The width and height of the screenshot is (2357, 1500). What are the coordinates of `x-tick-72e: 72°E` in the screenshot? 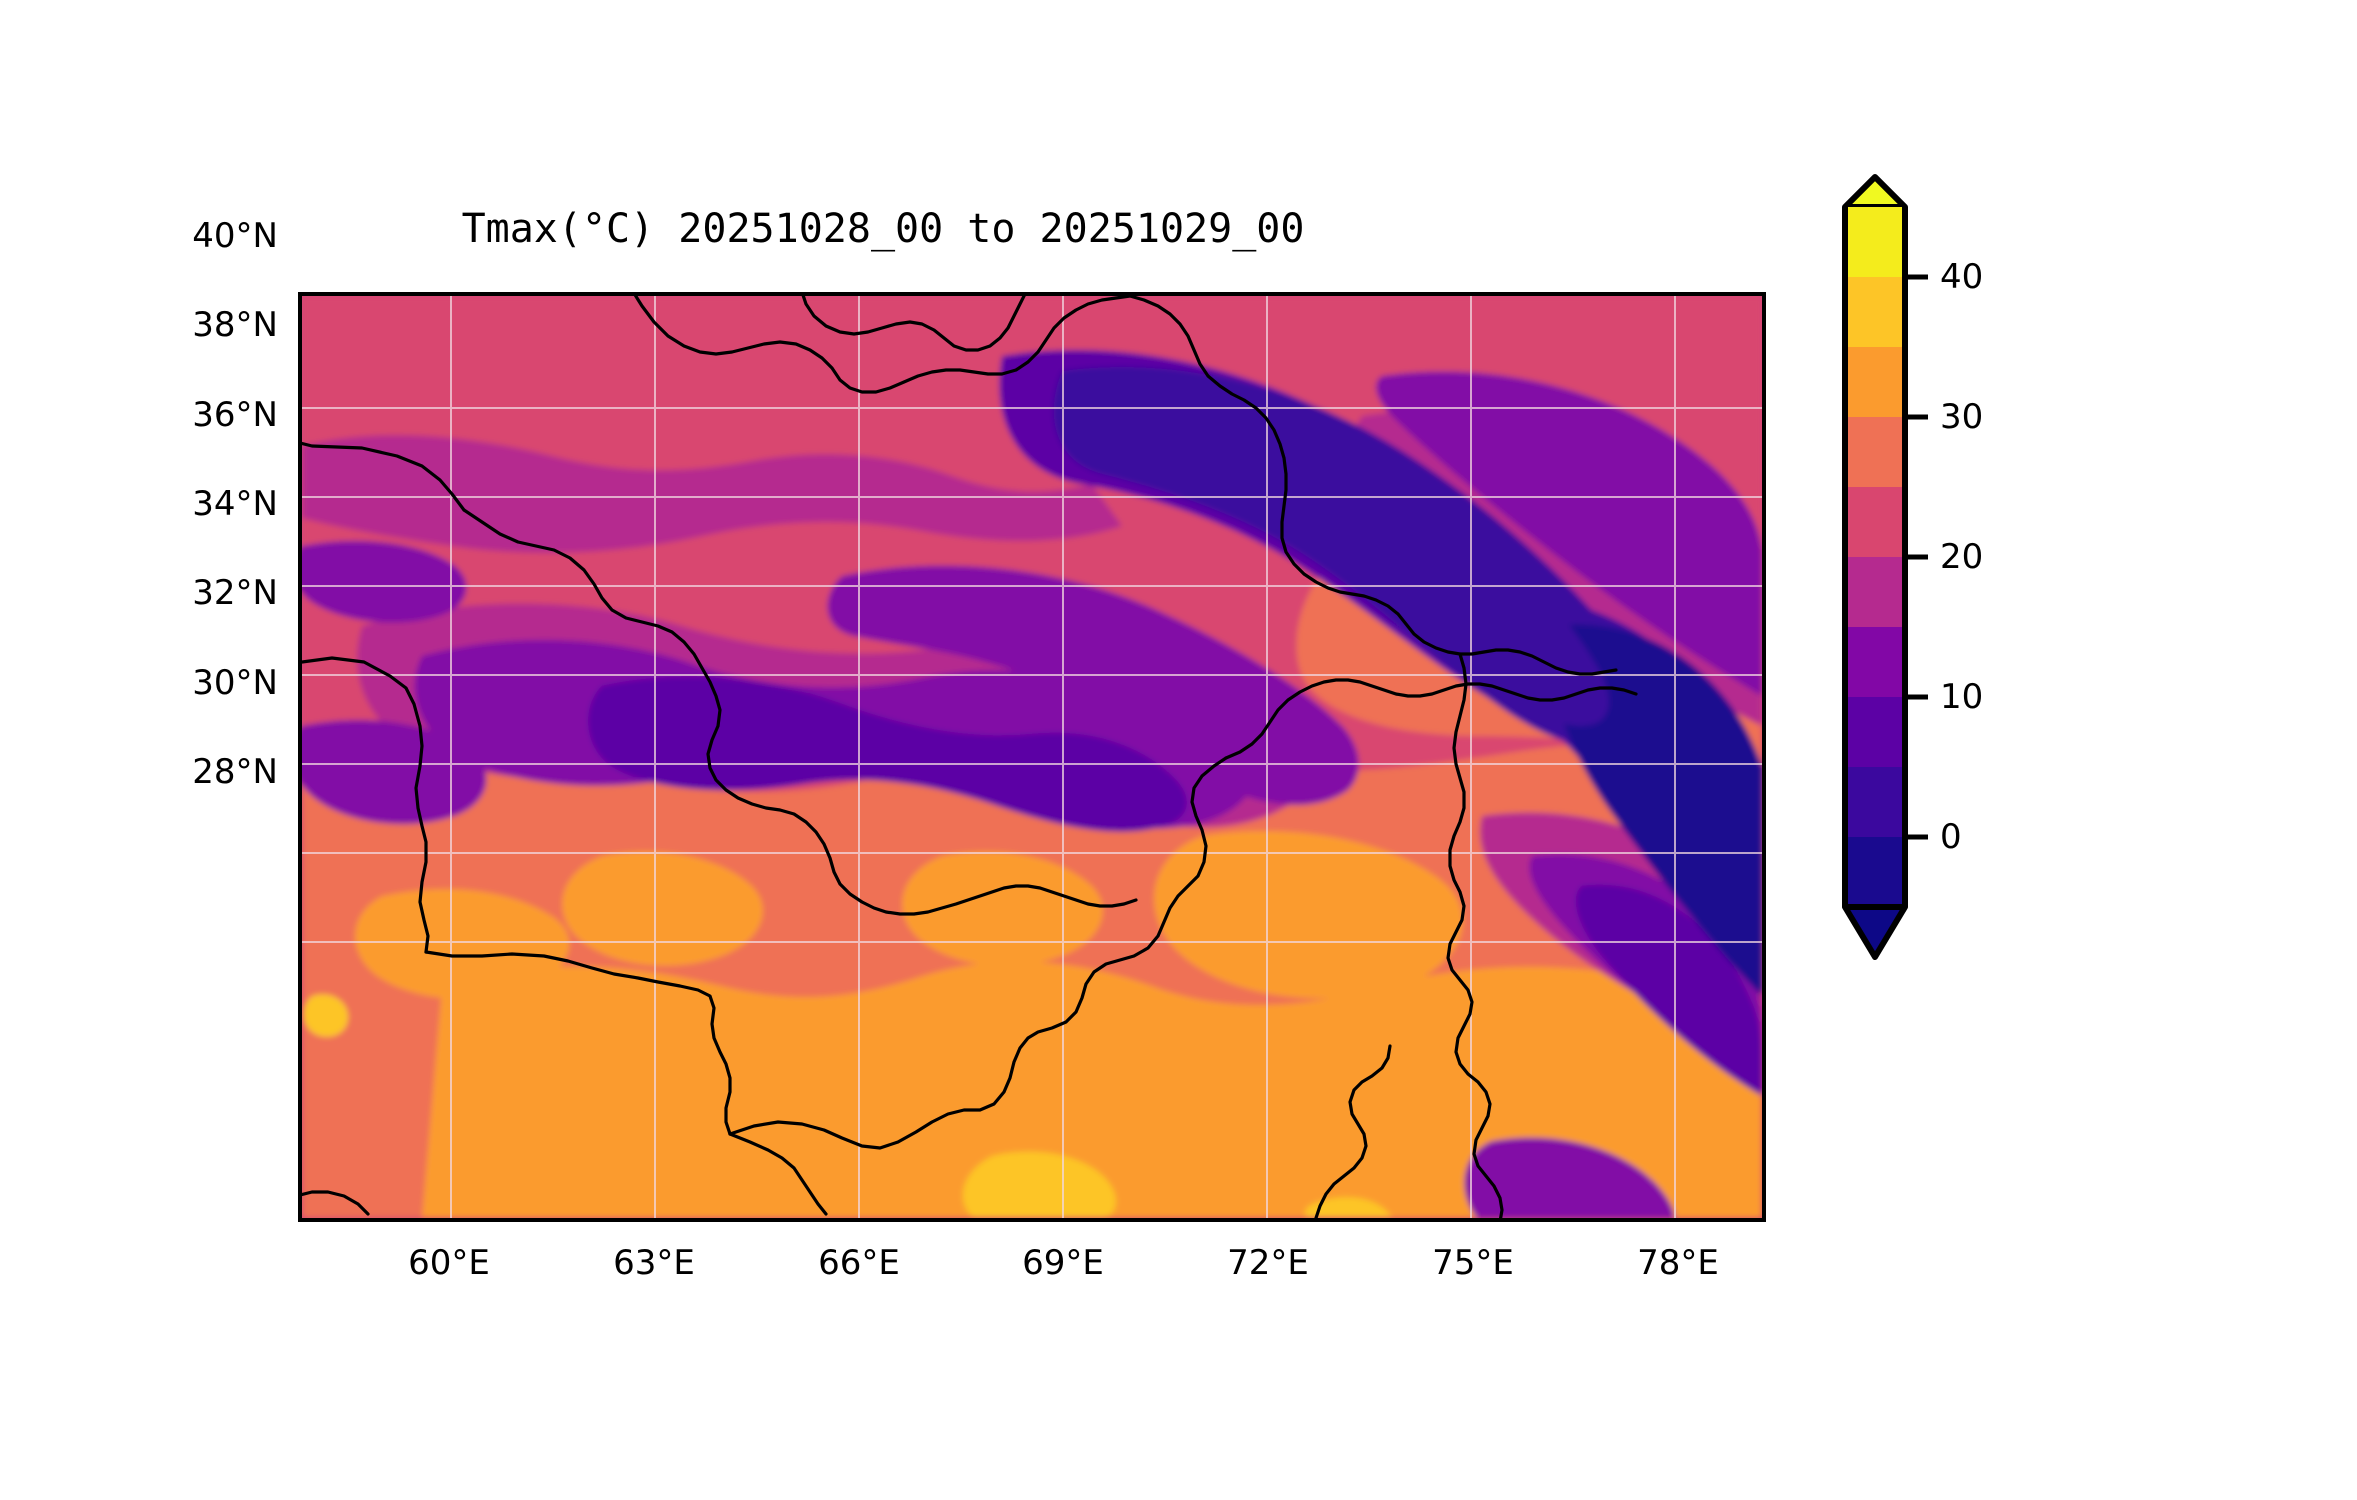 It's located at (1268, 1263).